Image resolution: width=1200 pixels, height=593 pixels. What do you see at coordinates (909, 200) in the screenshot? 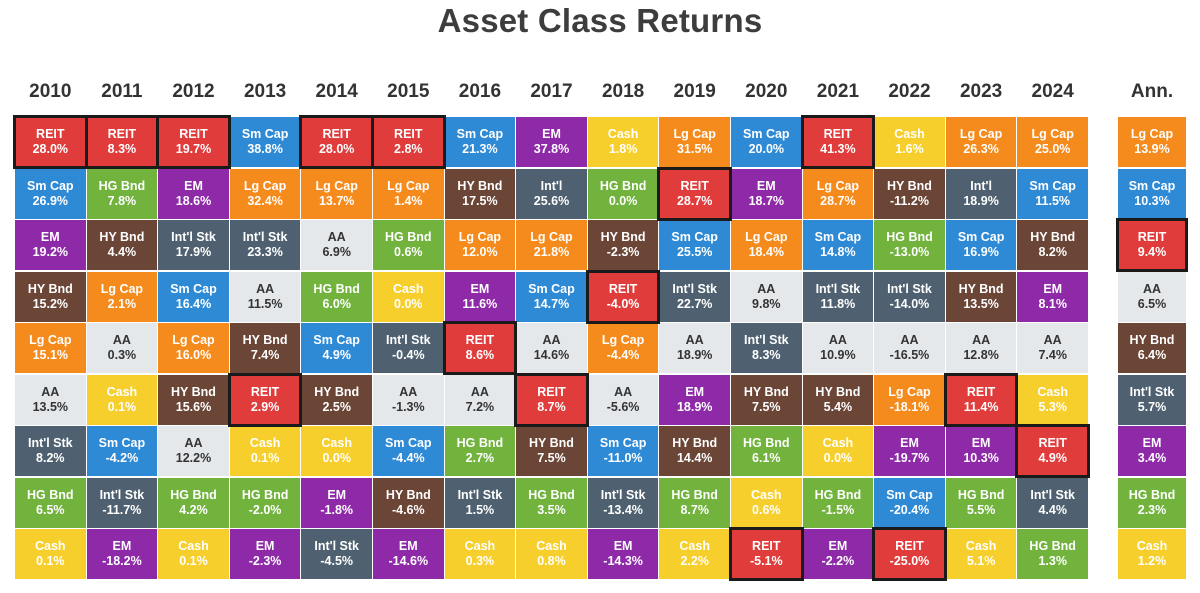
I see `return-value: -11.2%` at bounding box center [909, 200].